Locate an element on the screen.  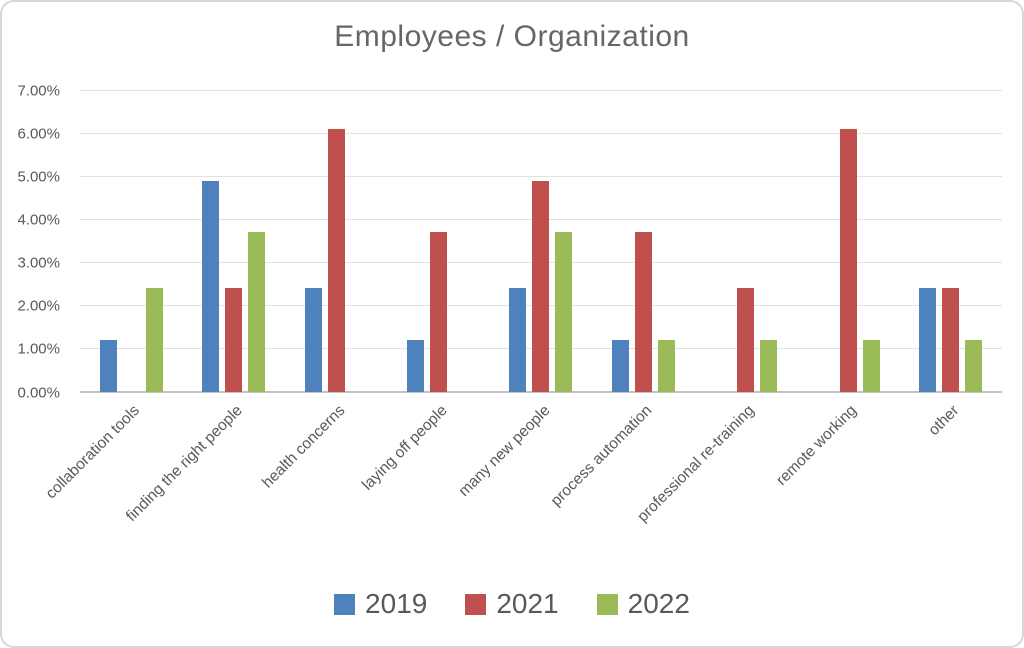
chart-title: Employees / Organization is located at coordinates (512, 36).